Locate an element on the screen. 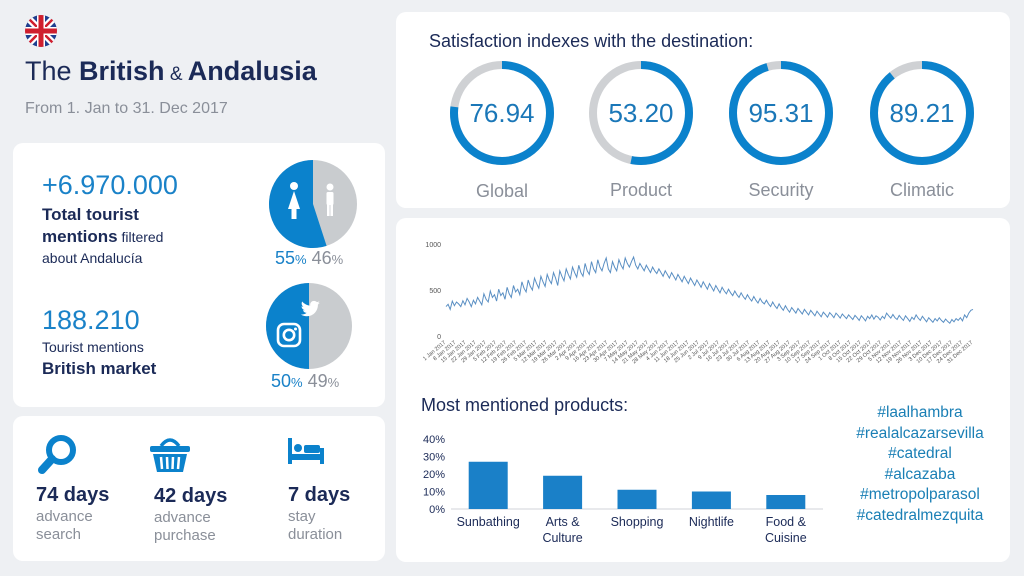  gender-percentages: 55% 46% is located at coordinates (309, 258).